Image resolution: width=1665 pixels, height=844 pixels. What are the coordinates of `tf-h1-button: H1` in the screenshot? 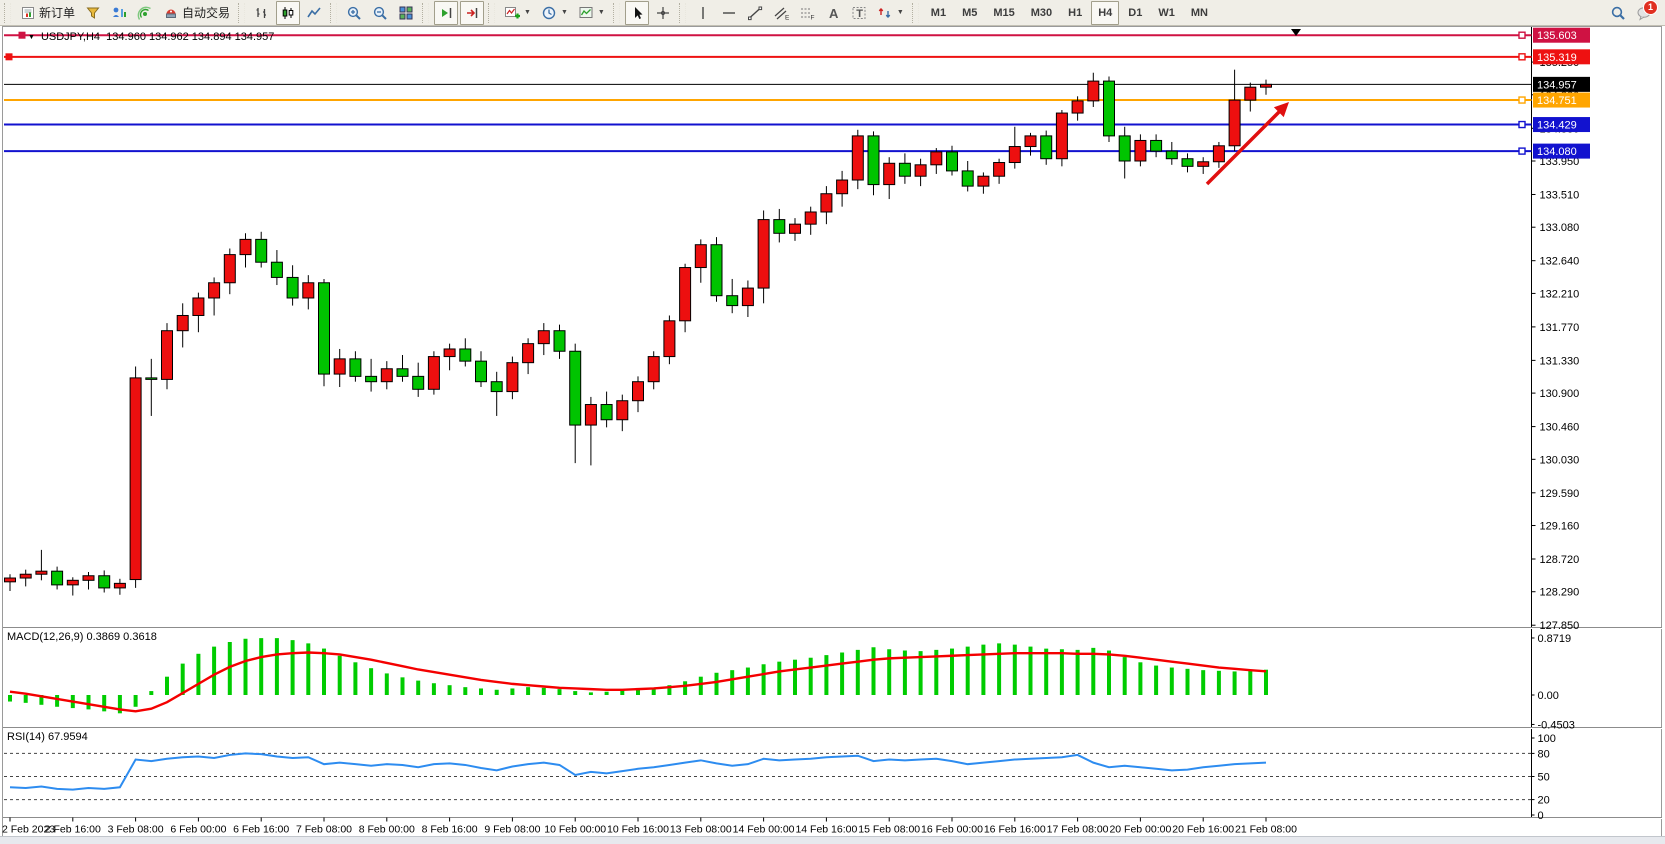 It's located at (1075, 13).